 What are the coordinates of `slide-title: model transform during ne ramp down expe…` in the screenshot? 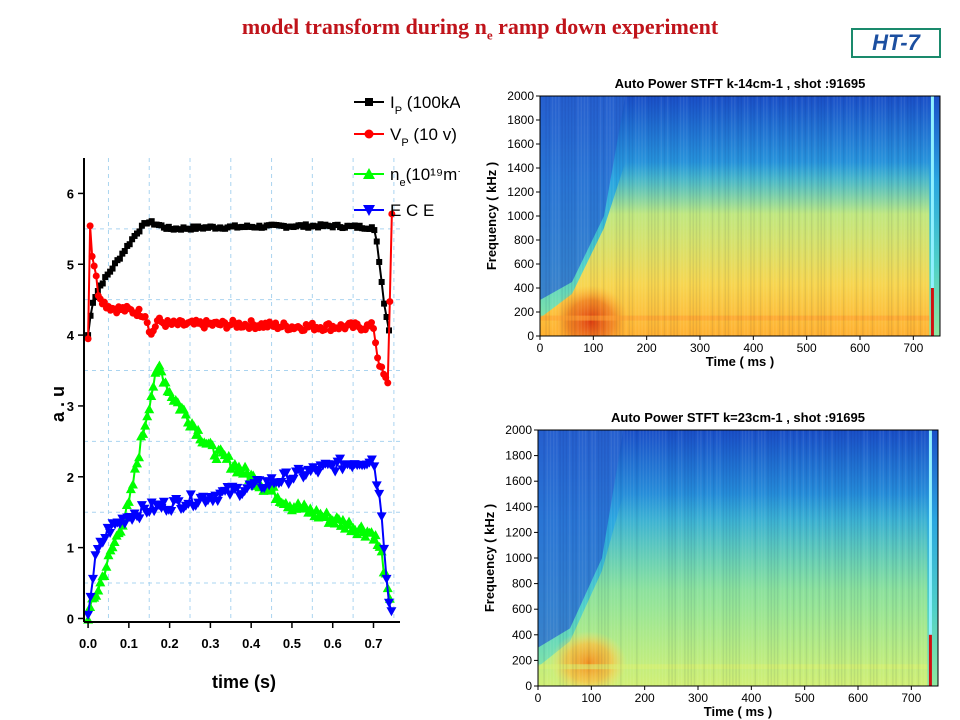 It's located at (480, 28).